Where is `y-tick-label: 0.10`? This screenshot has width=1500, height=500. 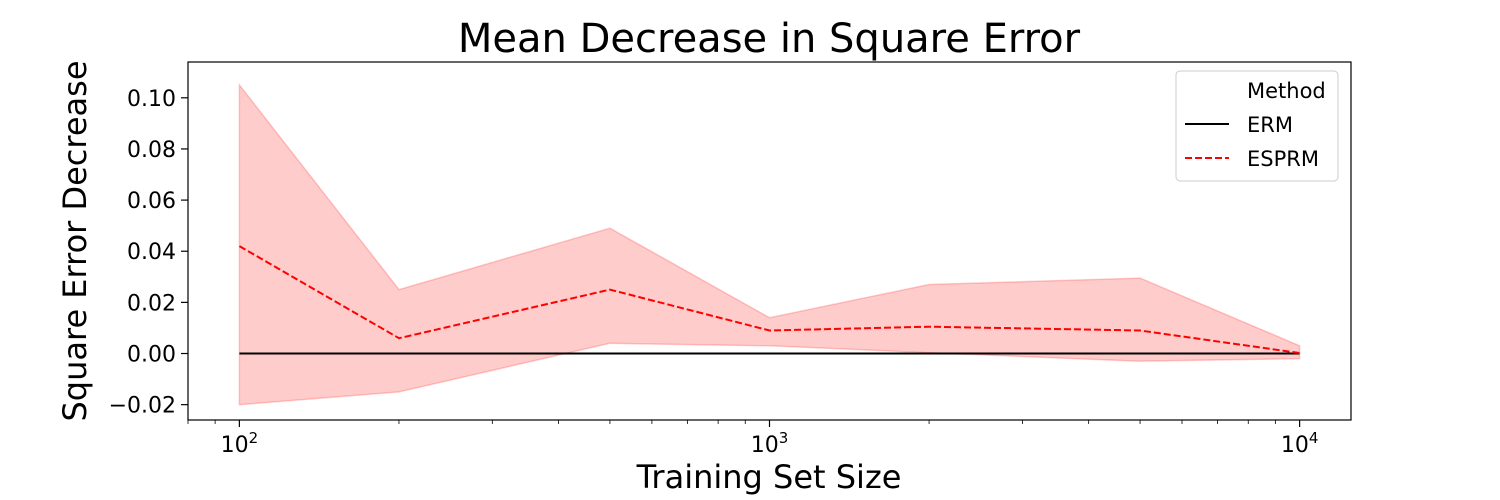 y-tick-label: 0.10 is located at coordinates (151, 99).